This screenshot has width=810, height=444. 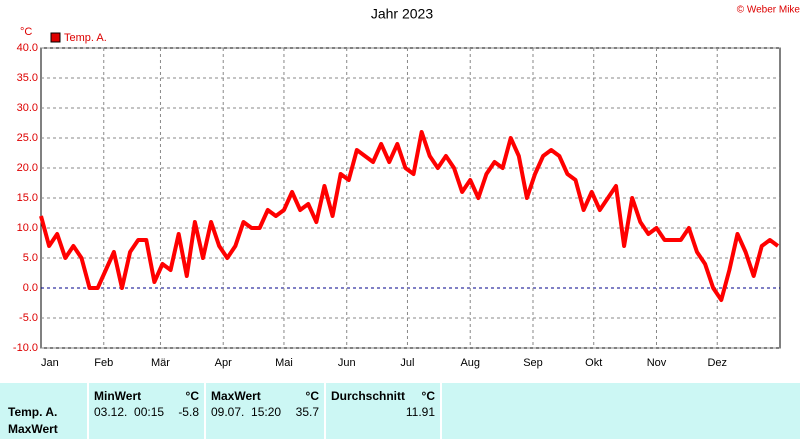 What do you see at coordinates (160, 363) in the screenshot?
I see `x-tick-label: Mär` at bounding box center [160, 363].